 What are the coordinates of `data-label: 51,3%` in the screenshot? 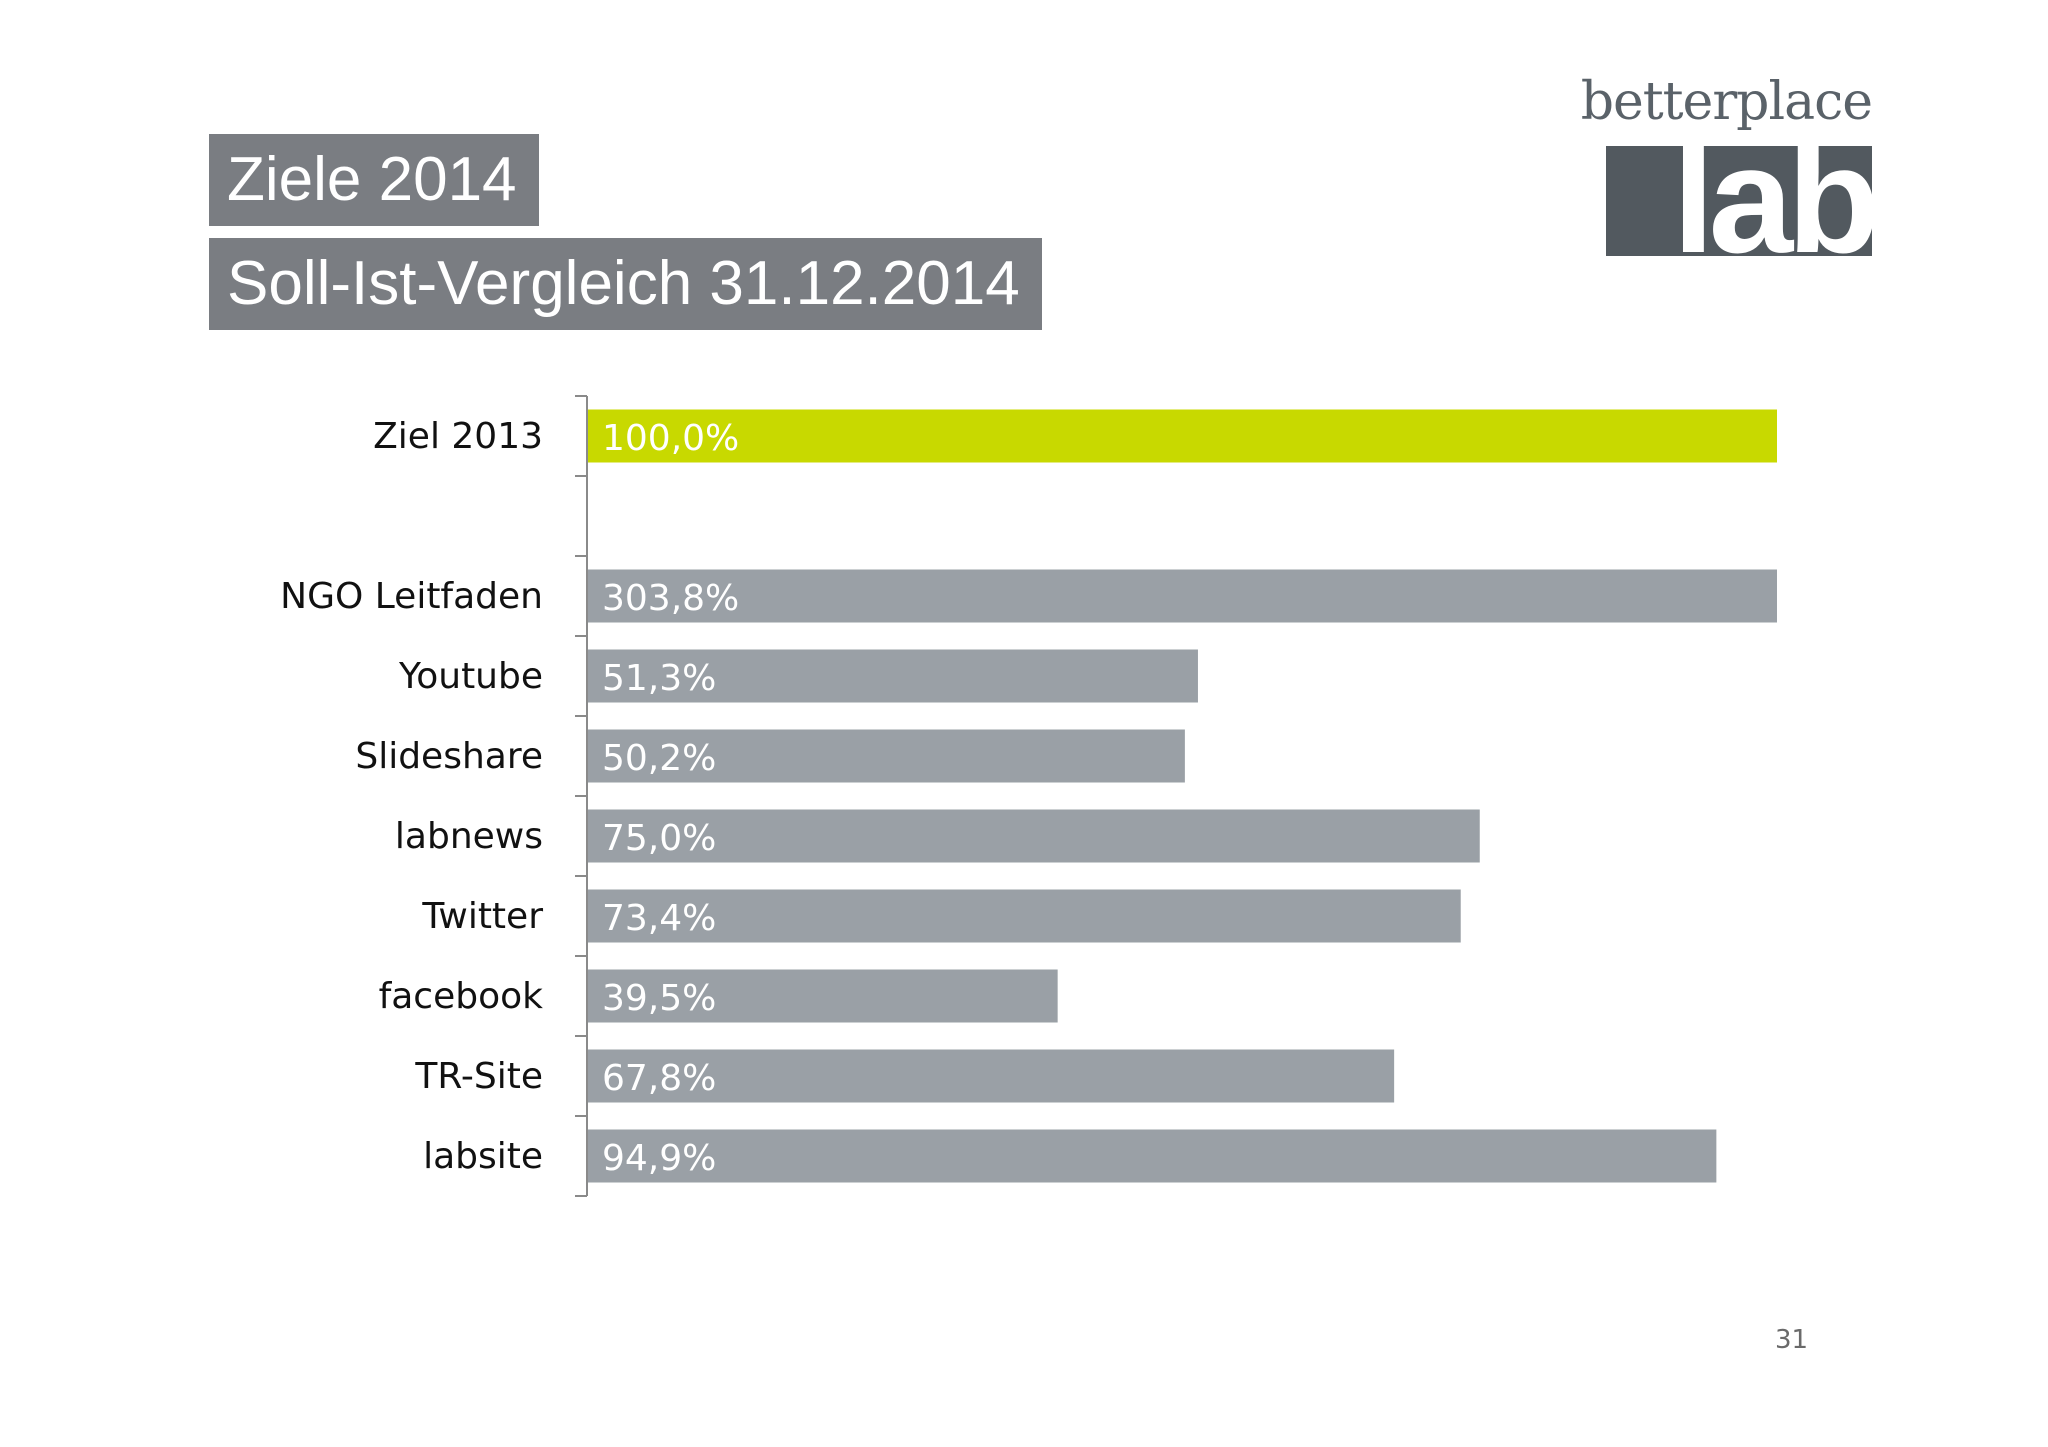 It's located at (659, 678).